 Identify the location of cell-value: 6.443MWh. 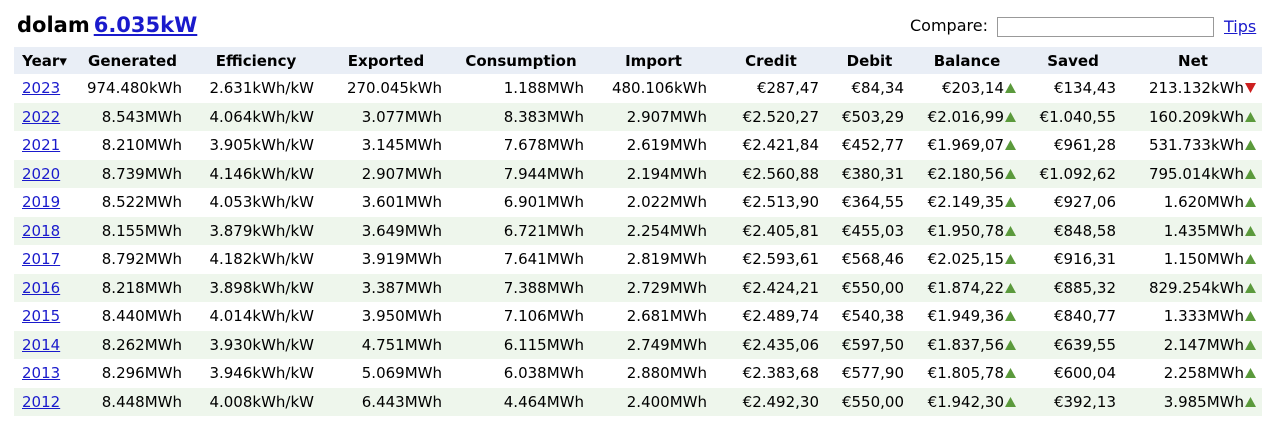
(401, 401).